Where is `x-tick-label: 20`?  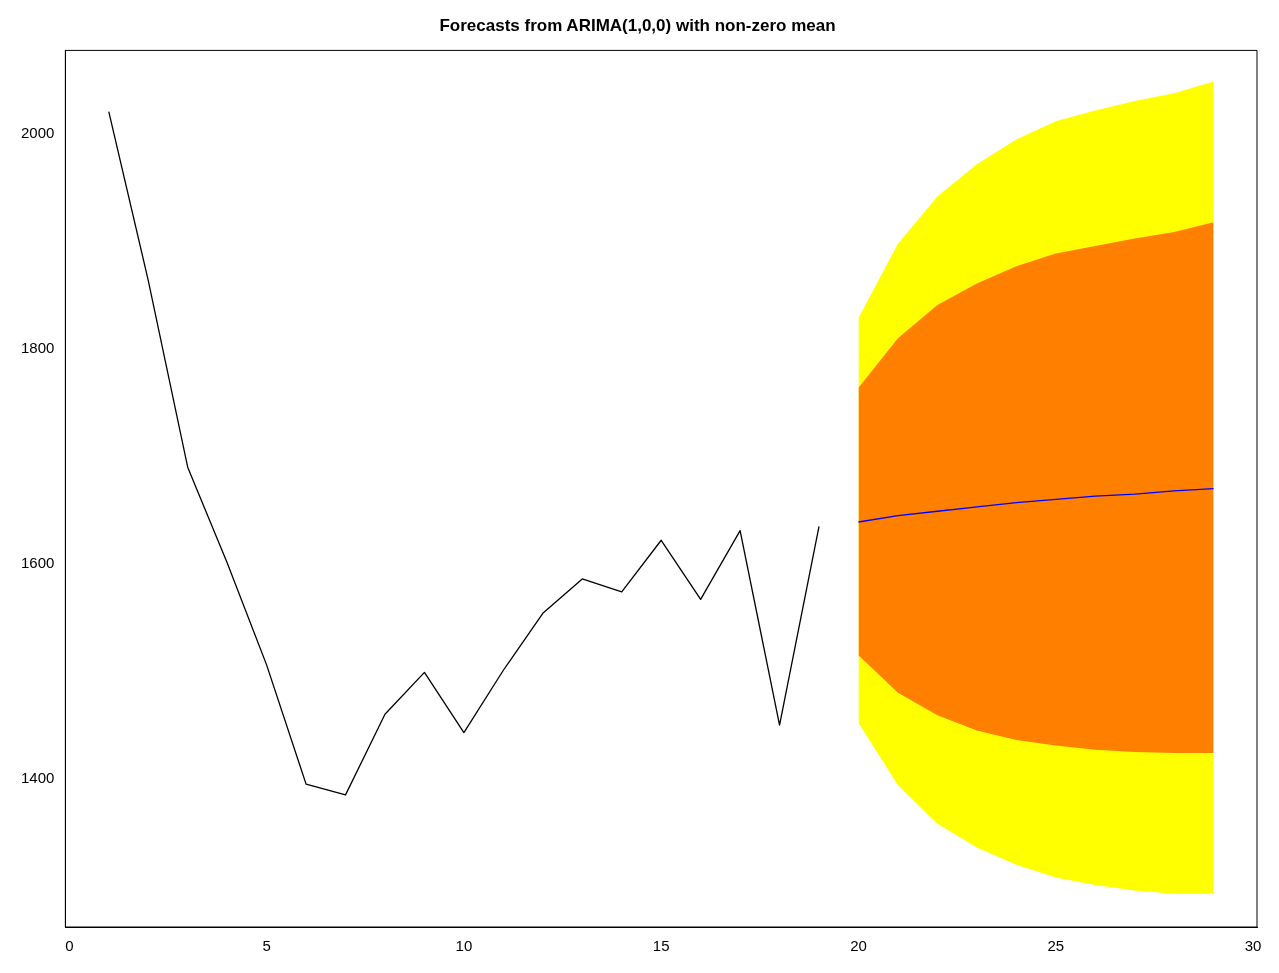
x-tick-label: 20 is located at coordinates (858, 946).